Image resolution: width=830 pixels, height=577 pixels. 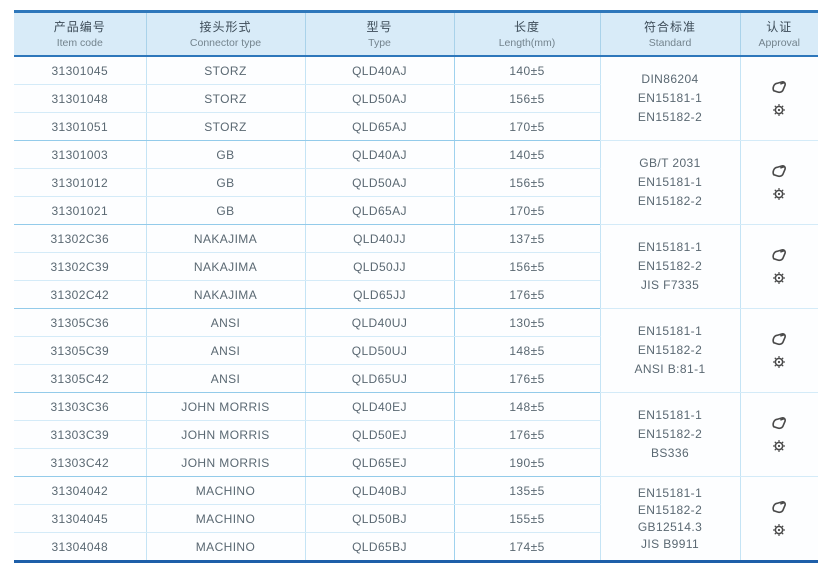 What do you see at coordinates (779, 43) in the screenshot?
I see `header-approval-en: Approval` at bounding box center [779, 43].